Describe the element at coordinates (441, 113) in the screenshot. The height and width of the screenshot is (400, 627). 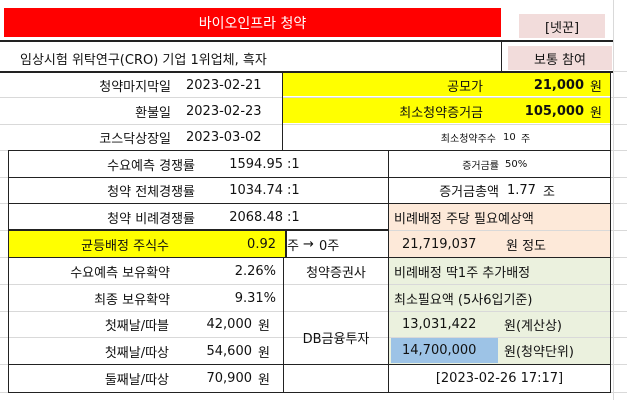
I see `min-deposit-label: 최소청약증거금` at that location.